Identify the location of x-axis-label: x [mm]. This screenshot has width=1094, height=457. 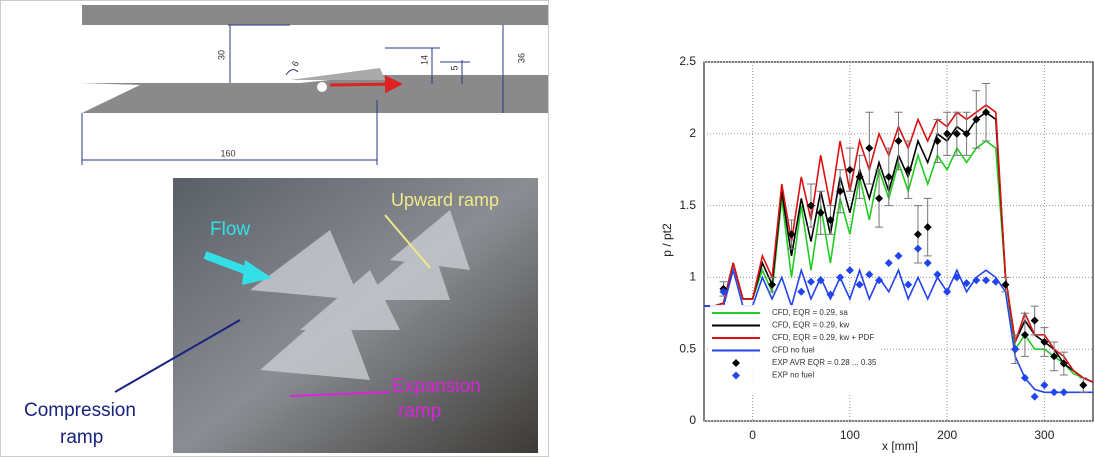
(900, 446).